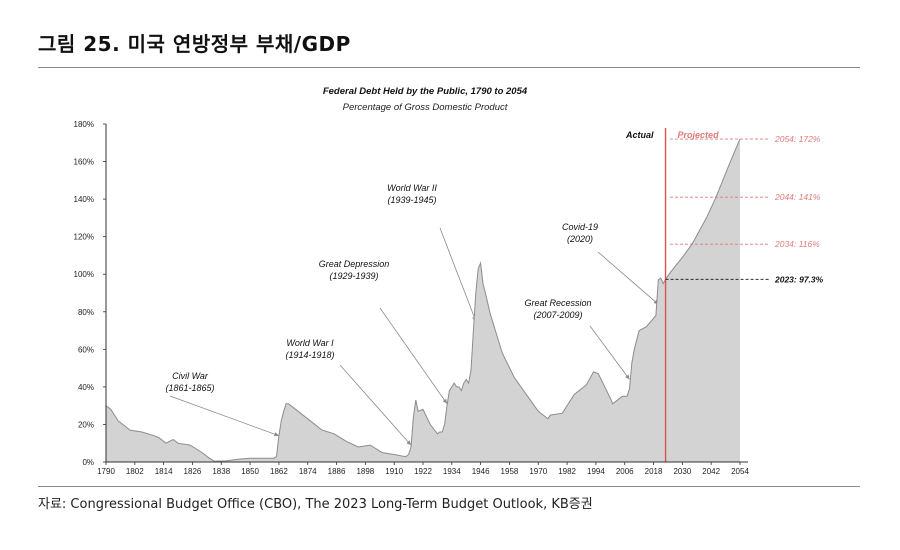  What do you see at coordinates (84, 124) in the screenshot?
I see `y-tick-label: 180%` at bounding box center [84, 124].